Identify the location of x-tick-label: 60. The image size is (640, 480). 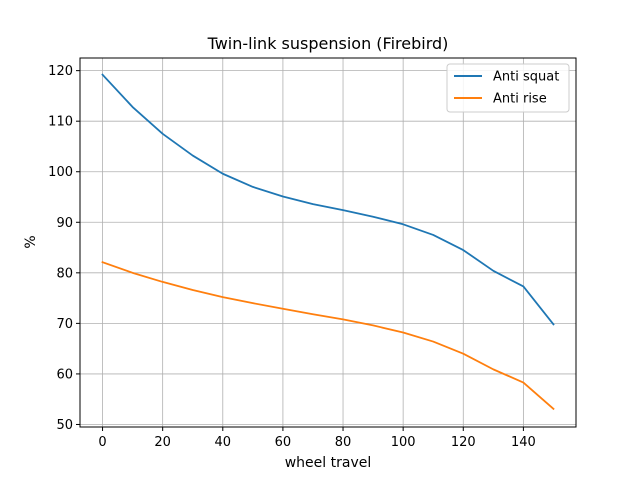
(283, 442).